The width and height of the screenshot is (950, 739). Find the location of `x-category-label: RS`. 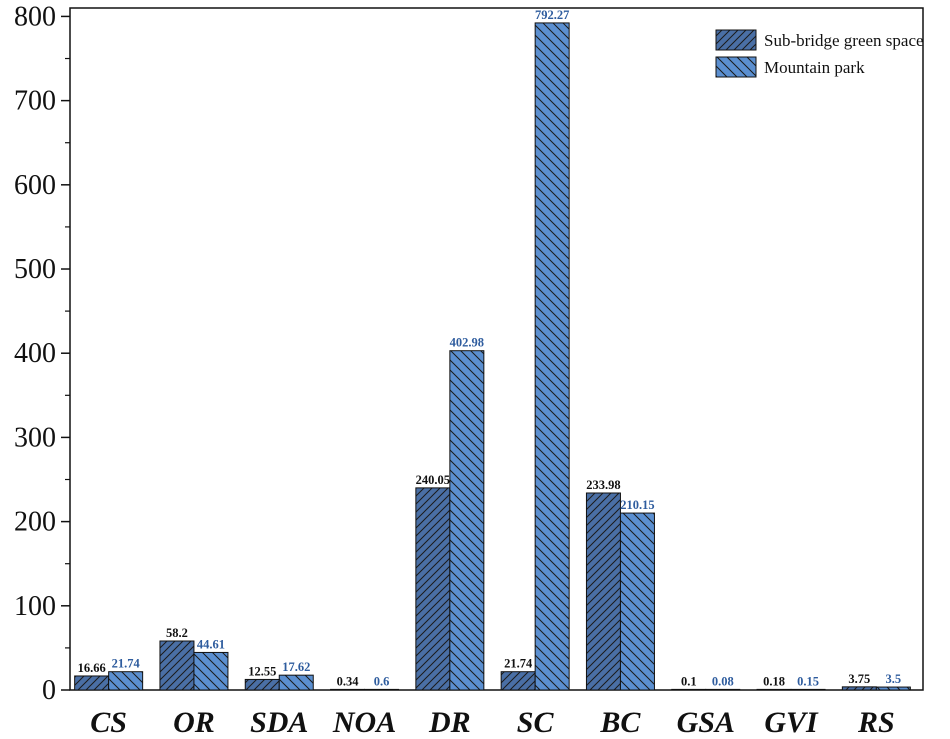

x-category-label: RS is located at coordinates (876, 722).